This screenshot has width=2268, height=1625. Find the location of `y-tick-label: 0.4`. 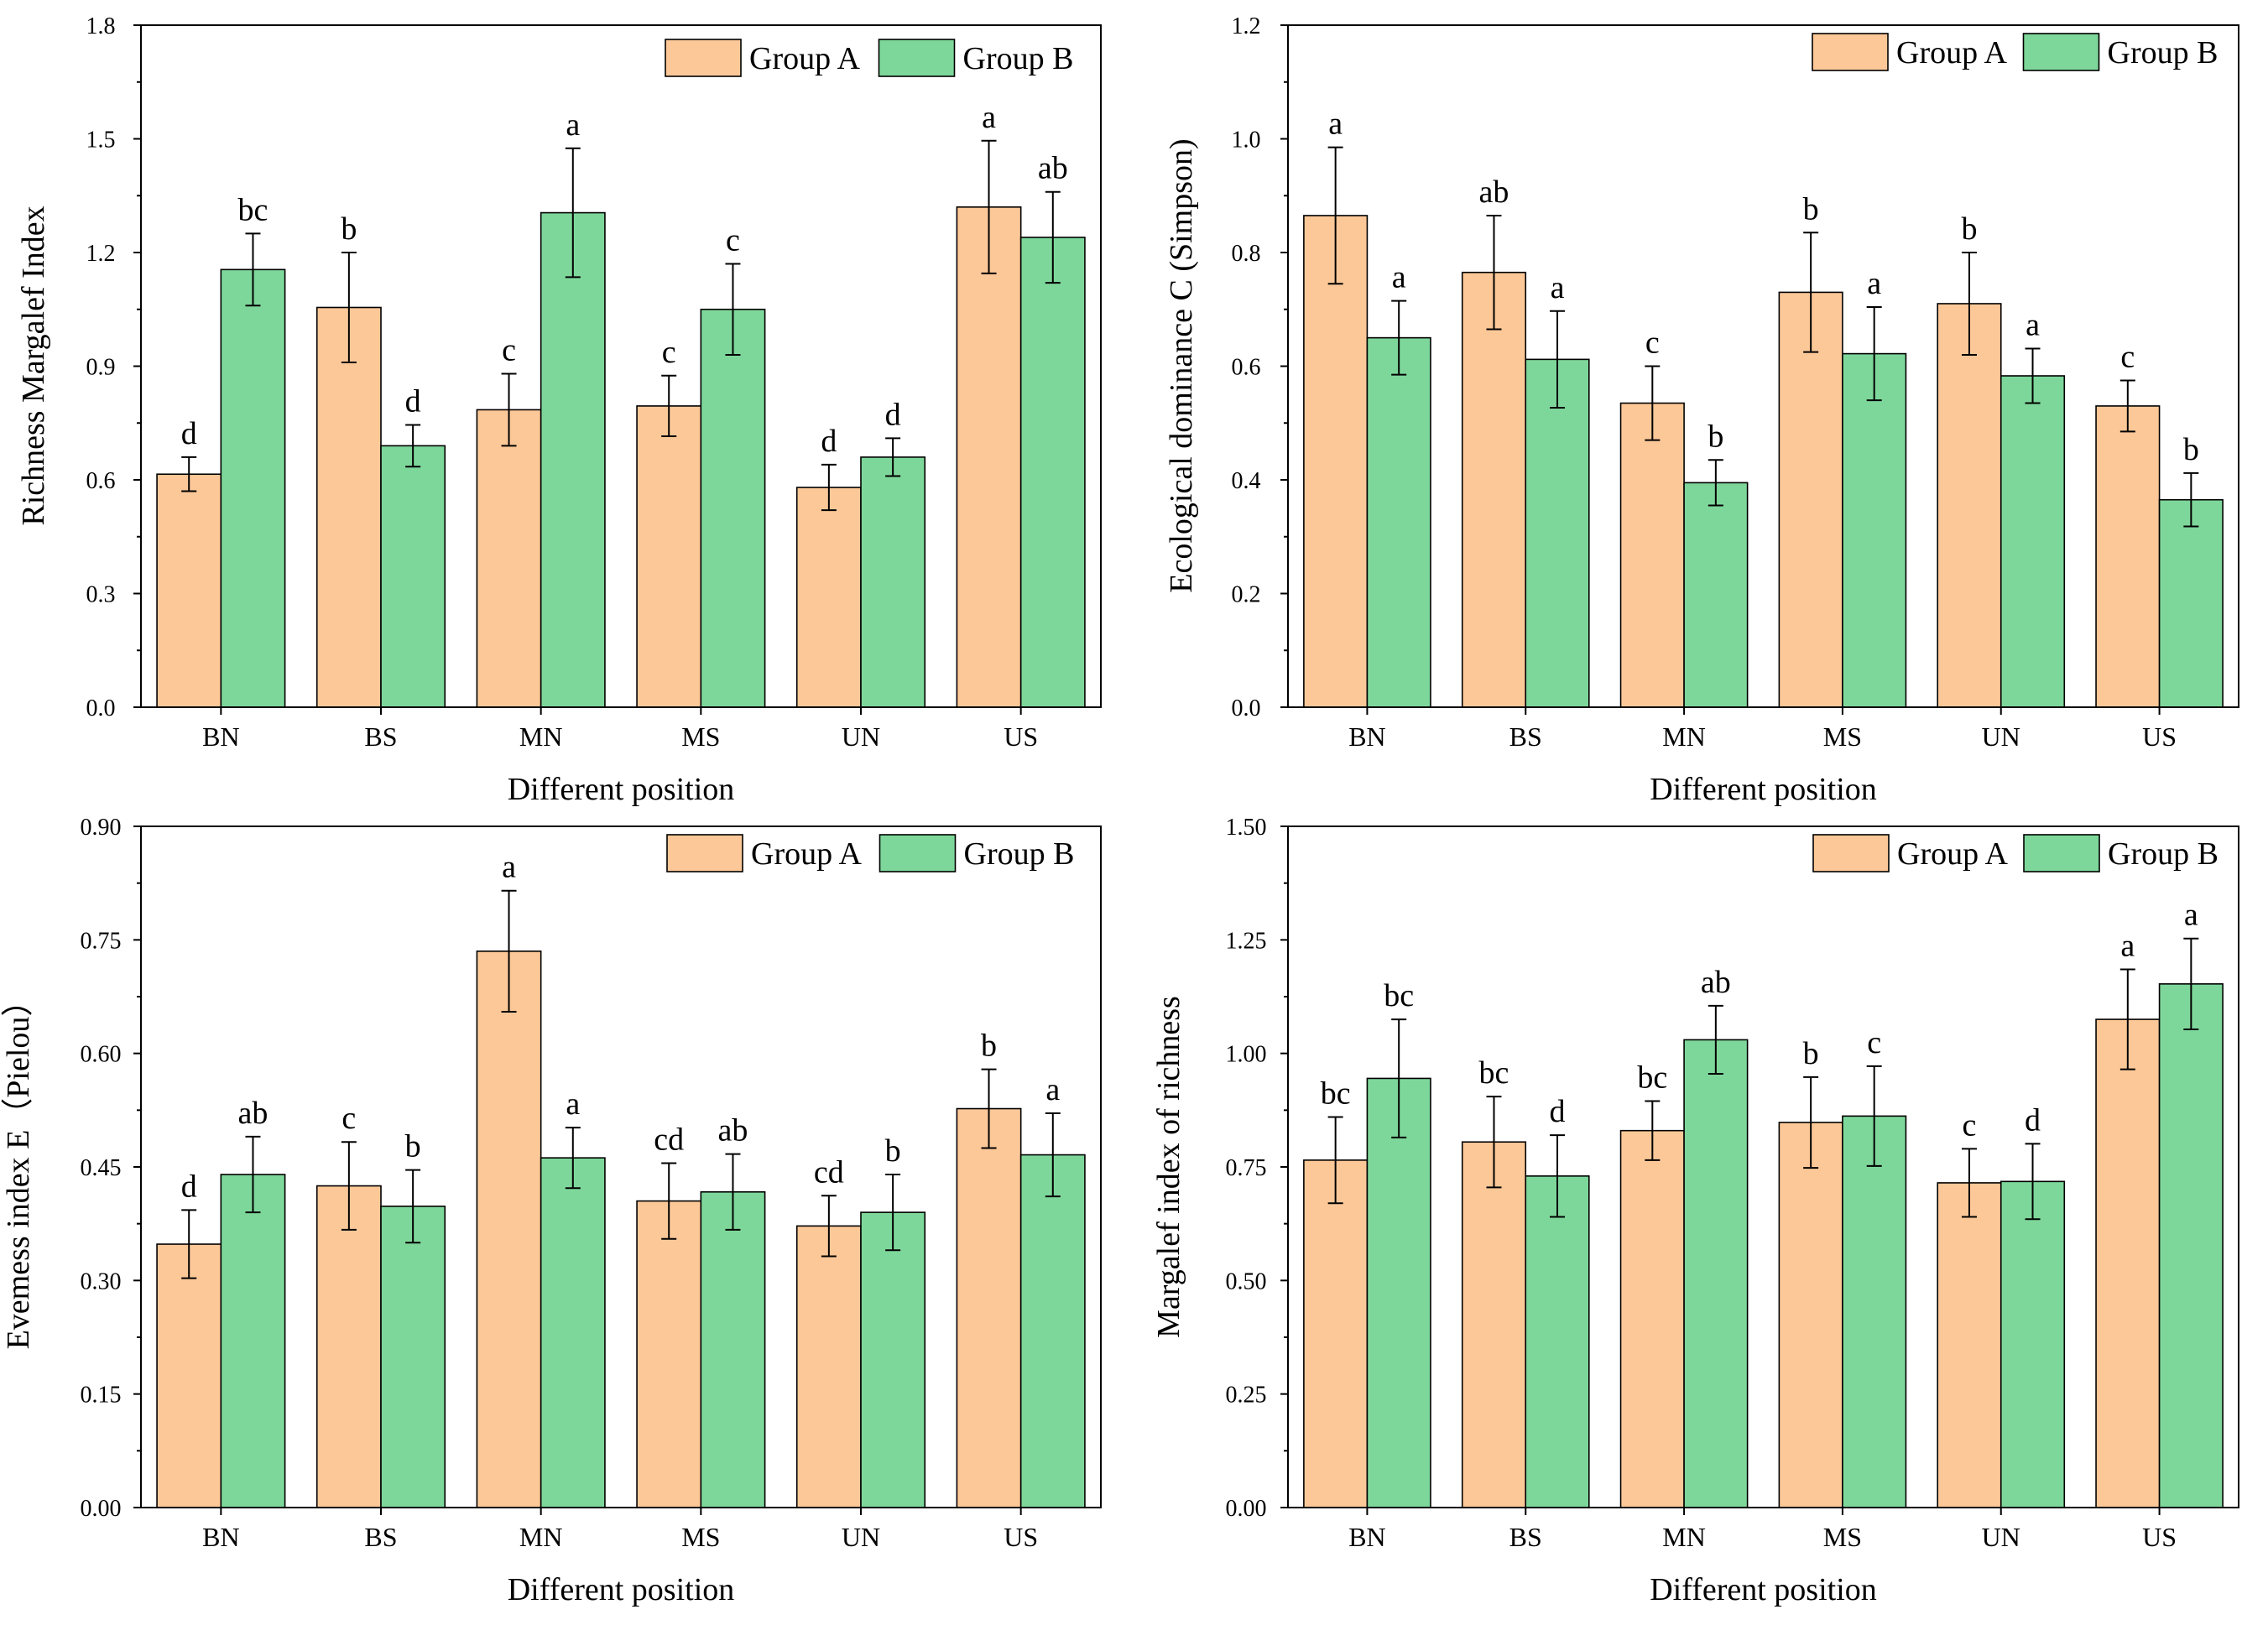

y-tick-label: 0.4 is located at coordinates (1246, 481).